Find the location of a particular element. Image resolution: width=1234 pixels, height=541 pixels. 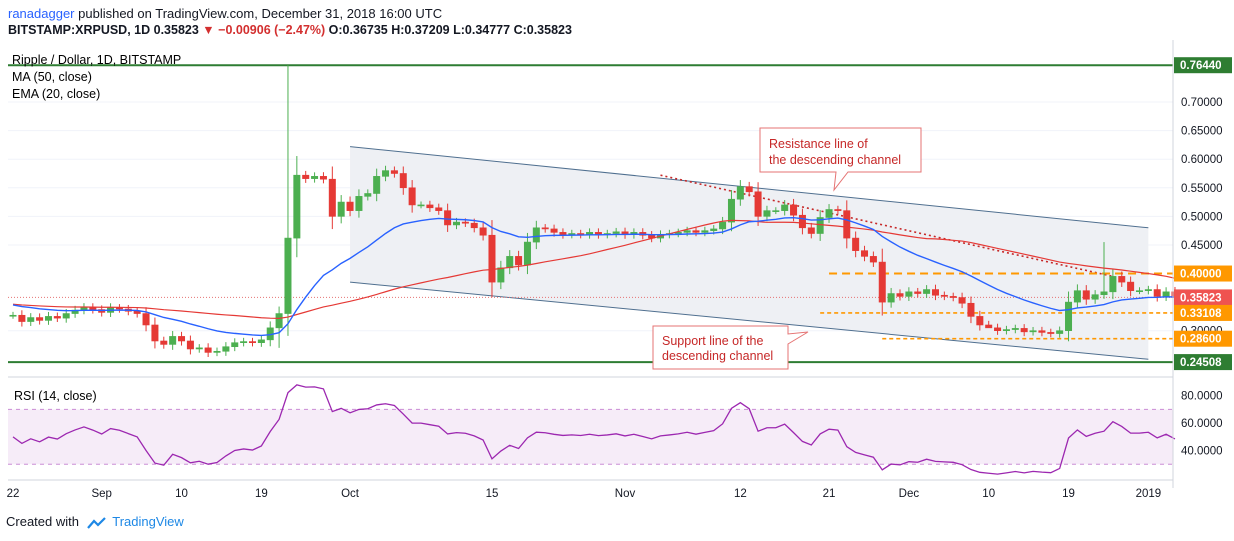

rsi-tick-label: 80.0000 is located at coordinates (1202, 397).